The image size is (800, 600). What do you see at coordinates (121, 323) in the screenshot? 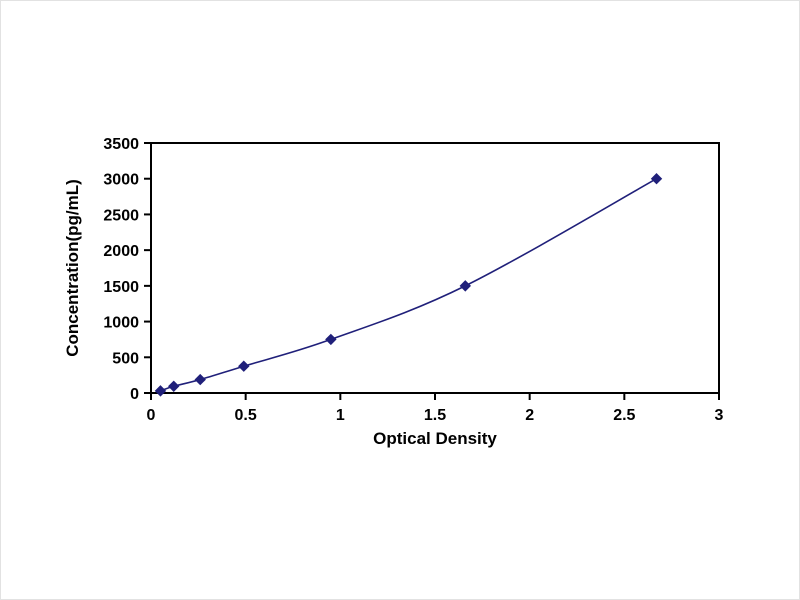
I see `y-tick-label: 1000` at bounding box center [121, 323].